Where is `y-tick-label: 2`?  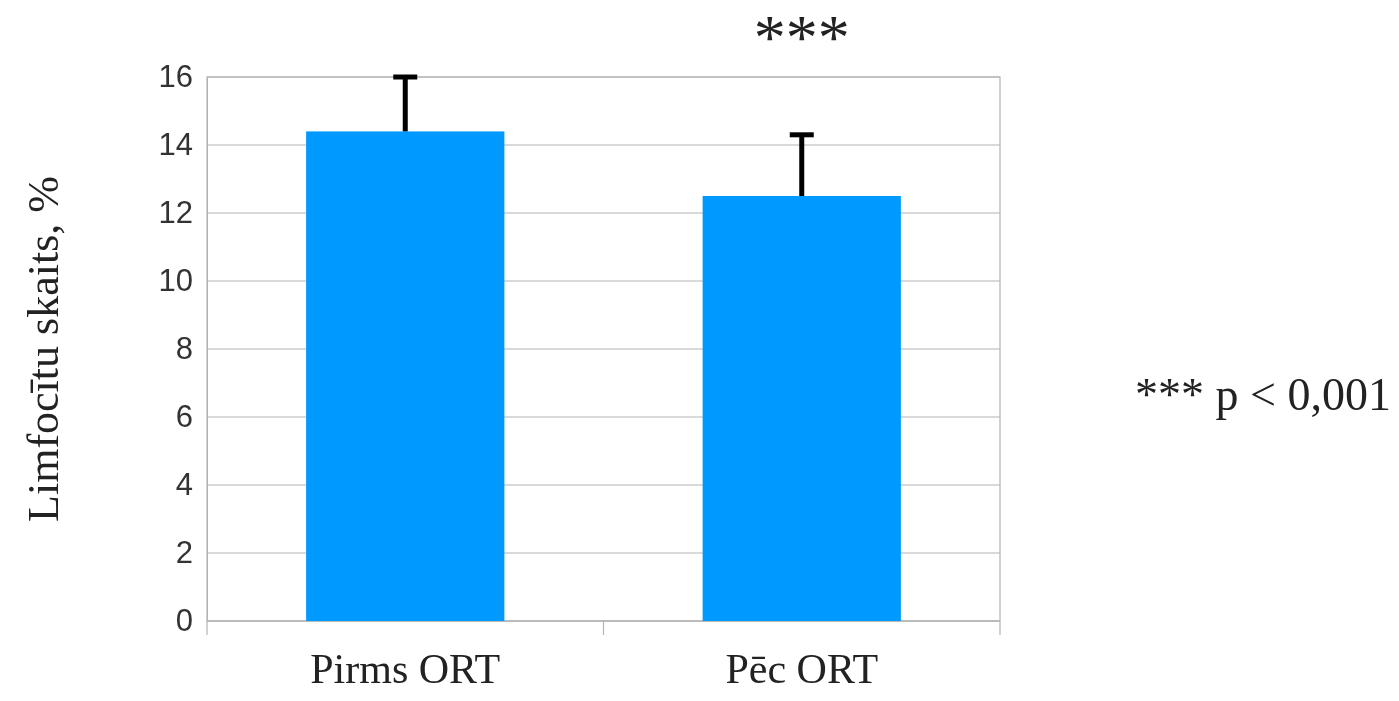
y-tick-label: 2 is located at coordinates (184, 553).